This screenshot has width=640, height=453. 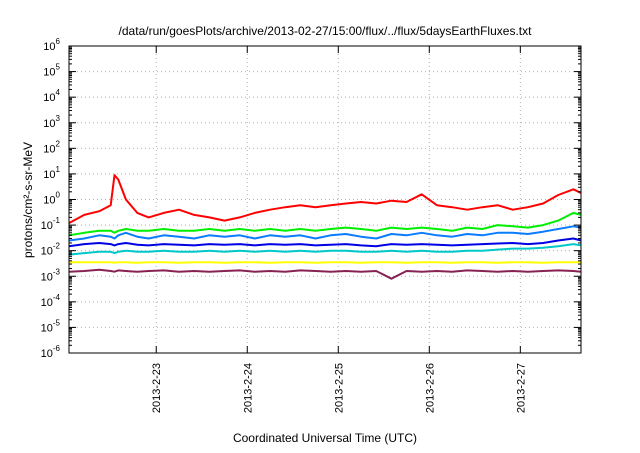 What do you see at coordinates (157, 388) in the screenshot?
I see `x-tick-label: 2013-2-23` at bounding box center [157, 388].